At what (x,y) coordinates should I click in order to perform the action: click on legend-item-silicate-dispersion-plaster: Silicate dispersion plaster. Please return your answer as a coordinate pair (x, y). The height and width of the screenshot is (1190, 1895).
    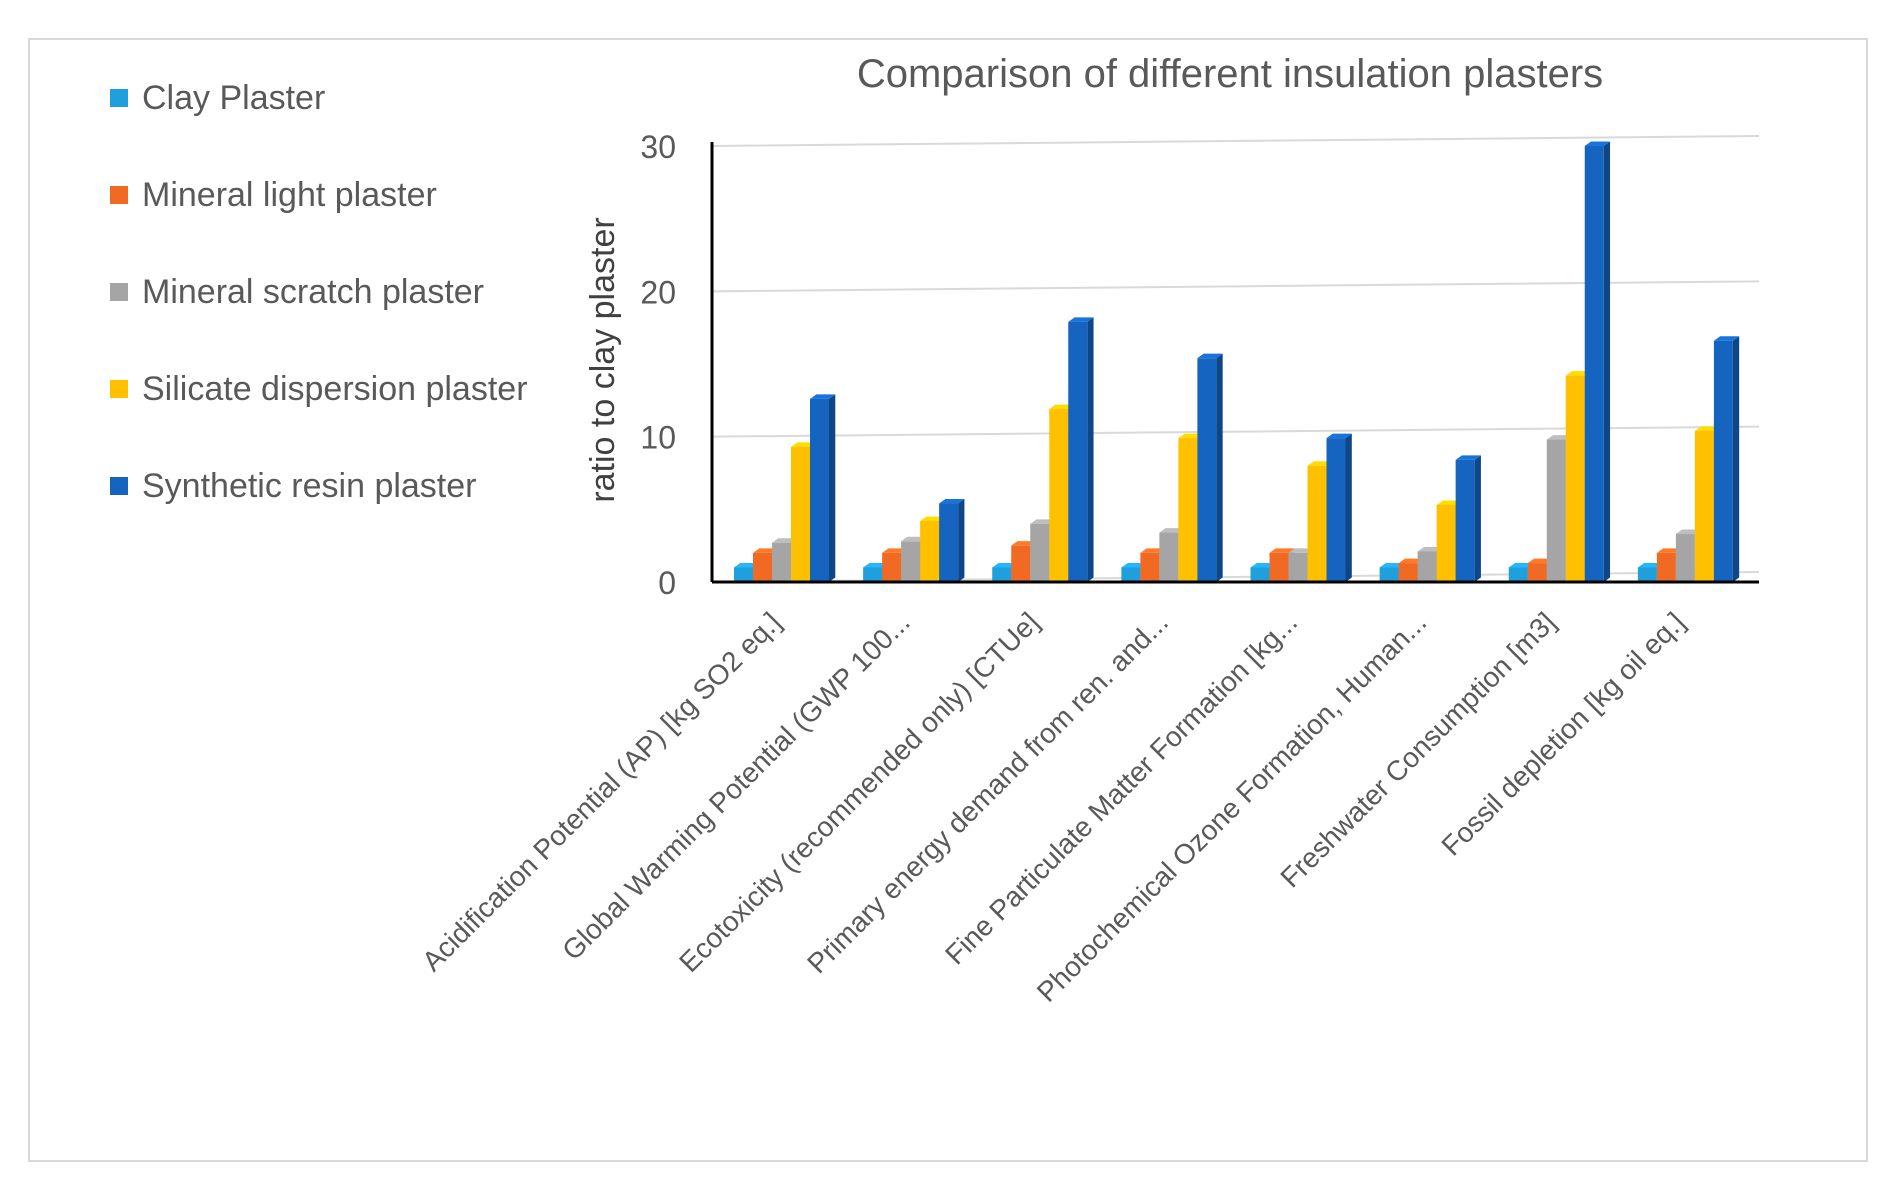
    Looking at the image, I should click on (319, 389).